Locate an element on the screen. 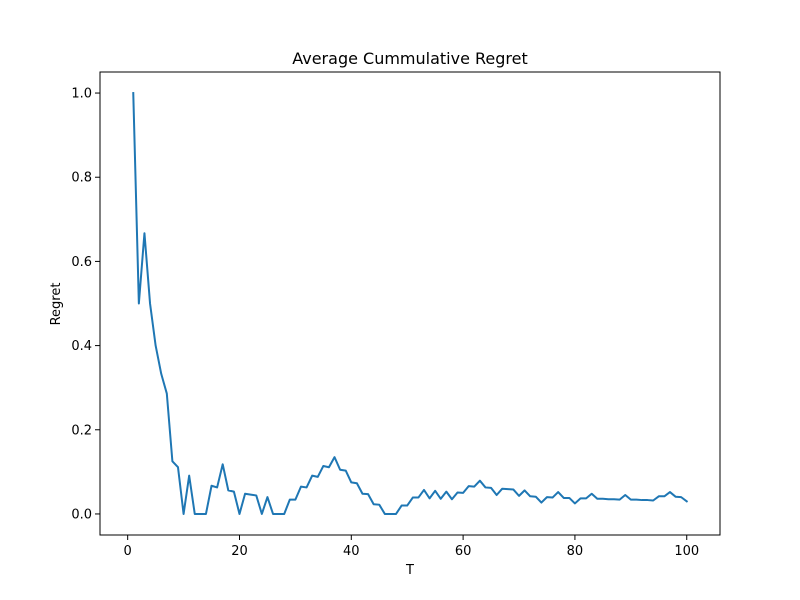  x-axis-label: T is located at coordinates (409, 570).